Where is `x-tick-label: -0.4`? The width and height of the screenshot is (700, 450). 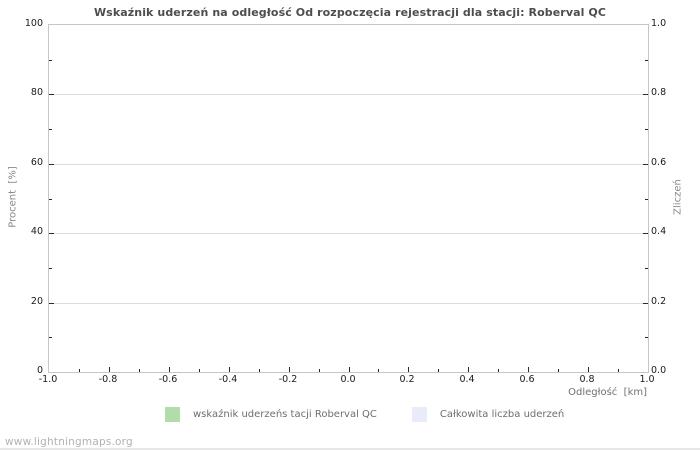 x-tick-label: -0.4 is located at coordinates (228, 379).